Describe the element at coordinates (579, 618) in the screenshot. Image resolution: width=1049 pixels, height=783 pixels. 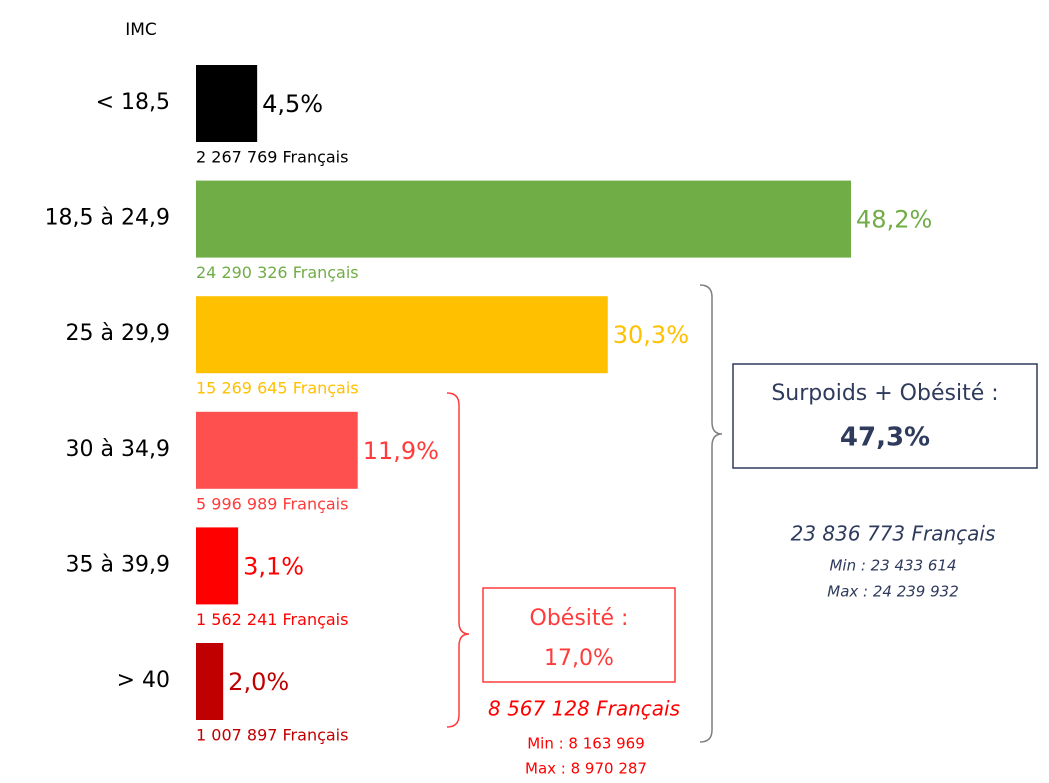
I see `obesity-label: Obésité :` at that location.